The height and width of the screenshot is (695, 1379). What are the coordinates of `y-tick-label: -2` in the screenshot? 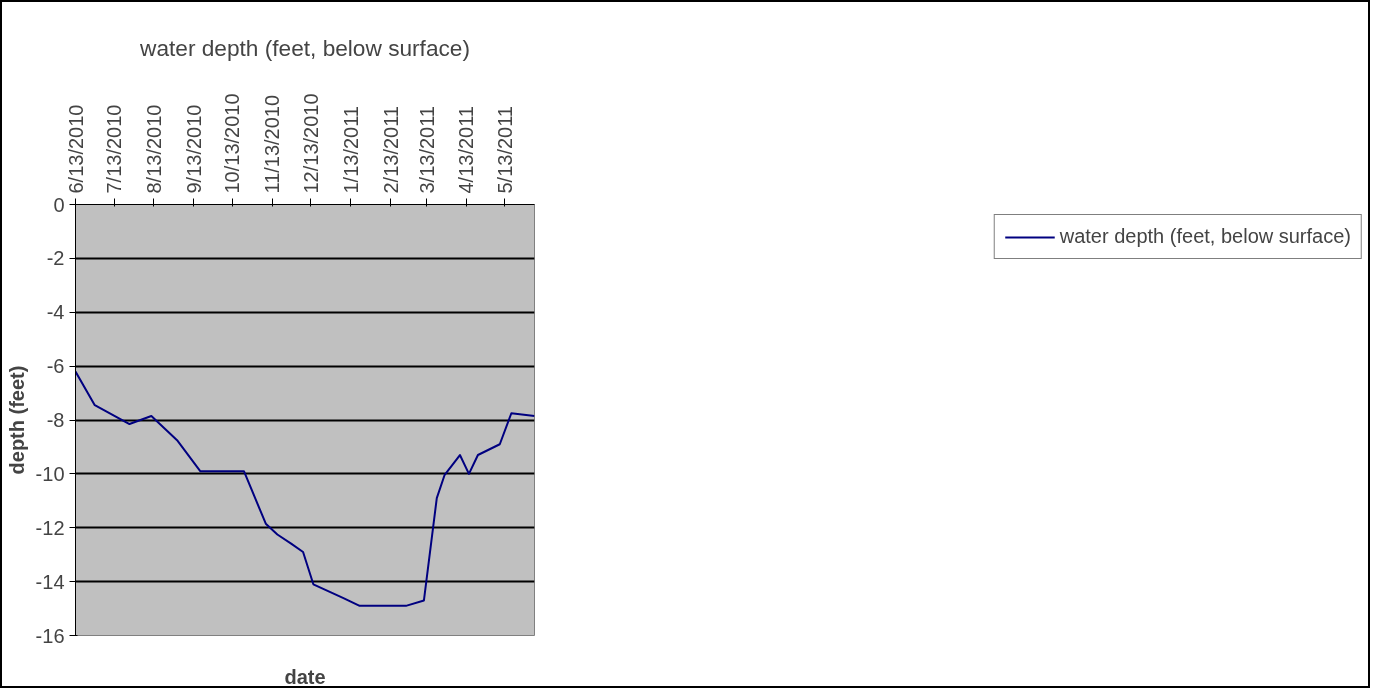 It's located at (55, 258).